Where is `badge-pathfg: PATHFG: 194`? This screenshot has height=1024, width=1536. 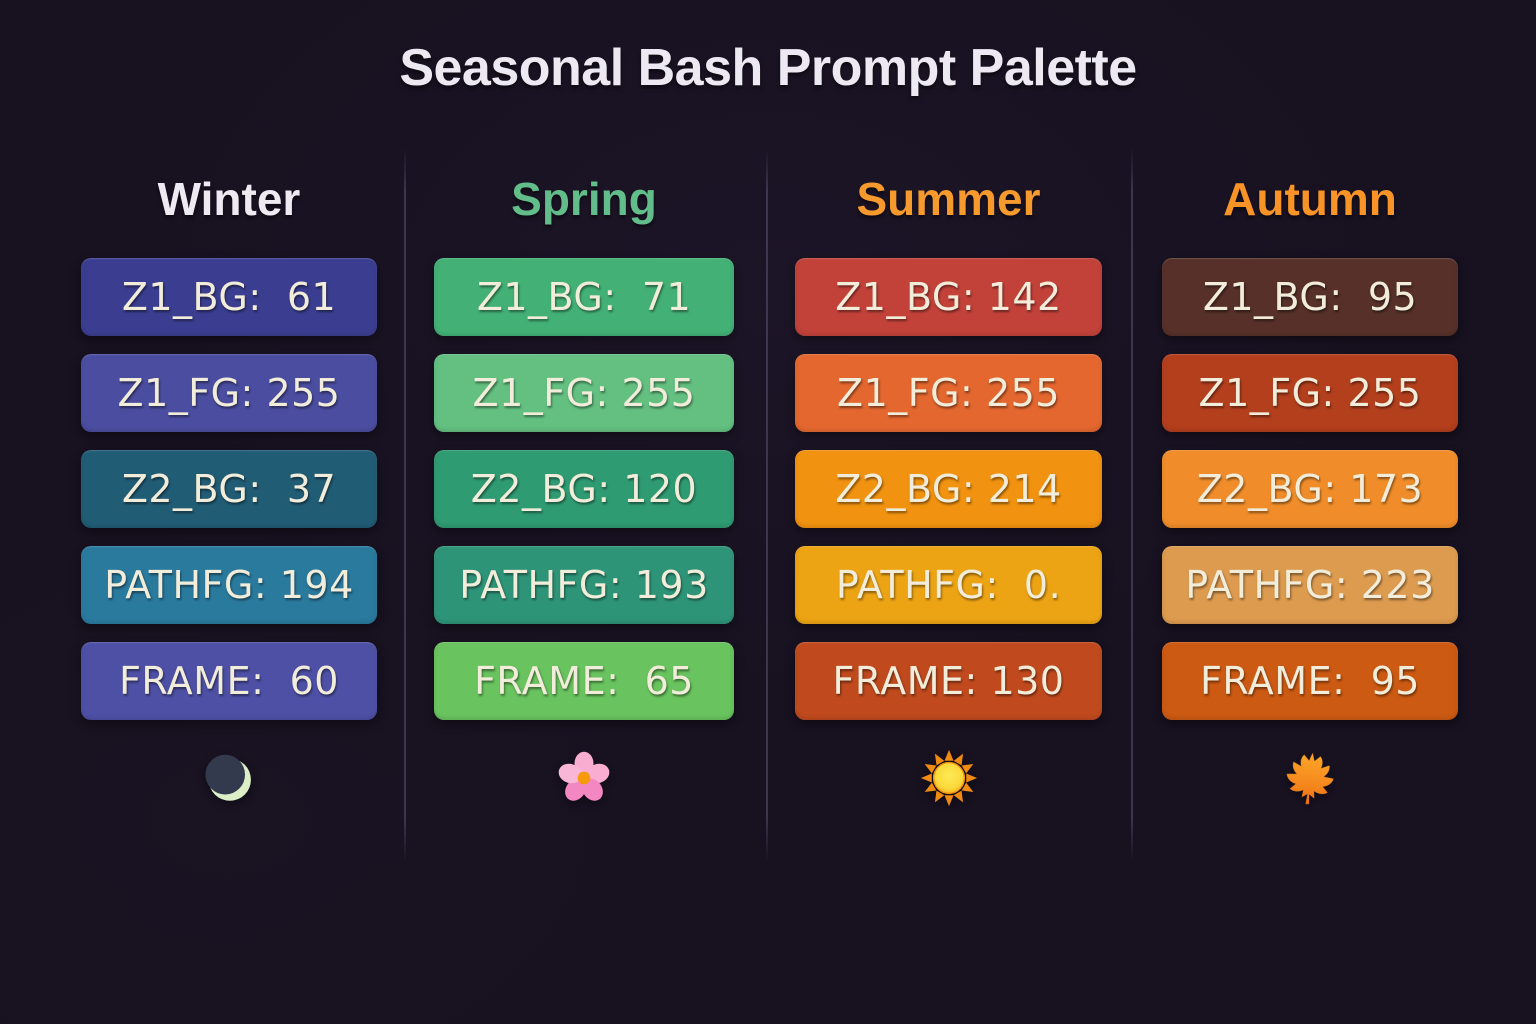 badge-pathfg: PATHFG: 194 is located at coordinates (229, 585).